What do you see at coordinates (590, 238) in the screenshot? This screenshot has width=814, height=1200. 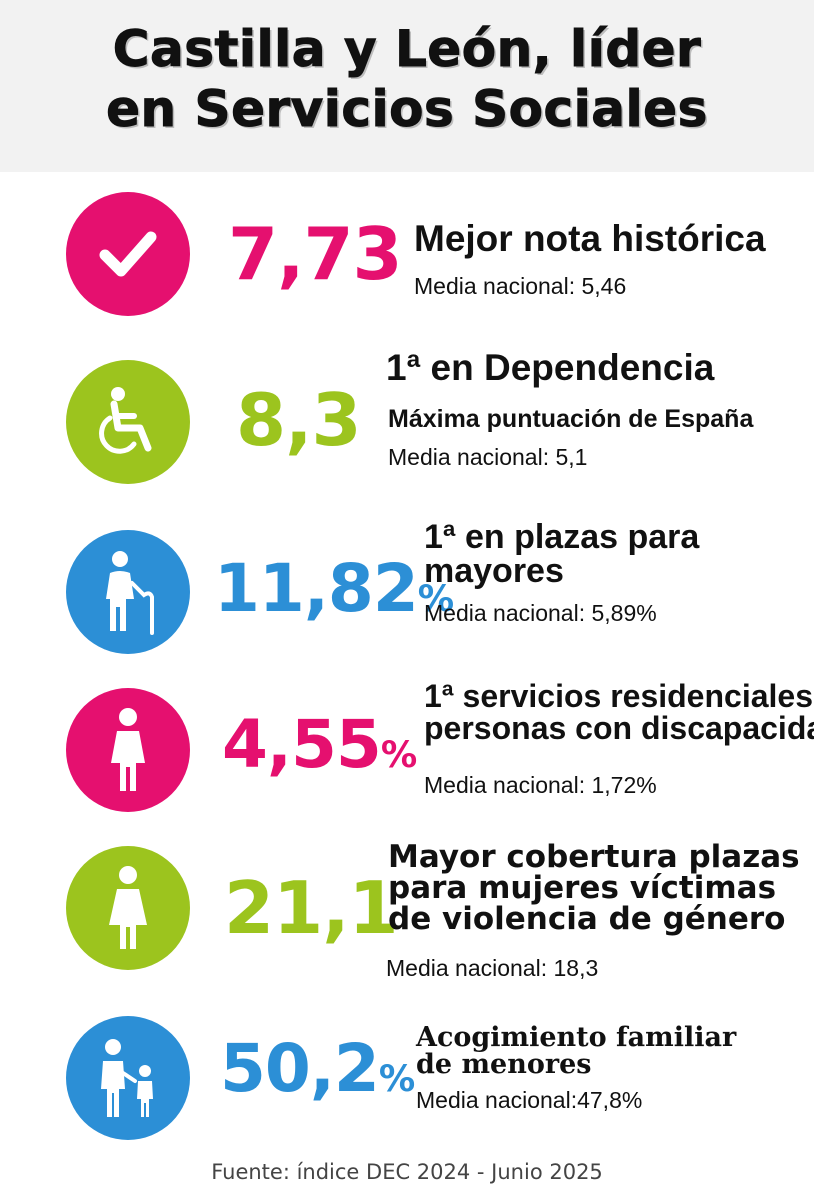 I see `stat-heading-1: Mejor nota histórica` at bounding box center [590, 238].